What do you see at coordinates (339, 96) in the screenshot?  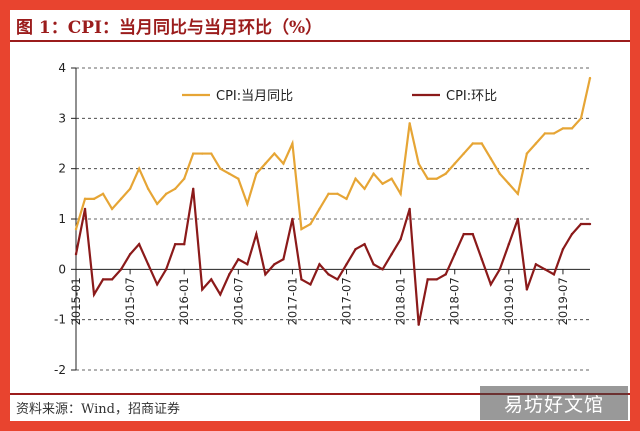 I see `legend: CPI:当月同比 CPI:环比` at bounding box center [339, 96].